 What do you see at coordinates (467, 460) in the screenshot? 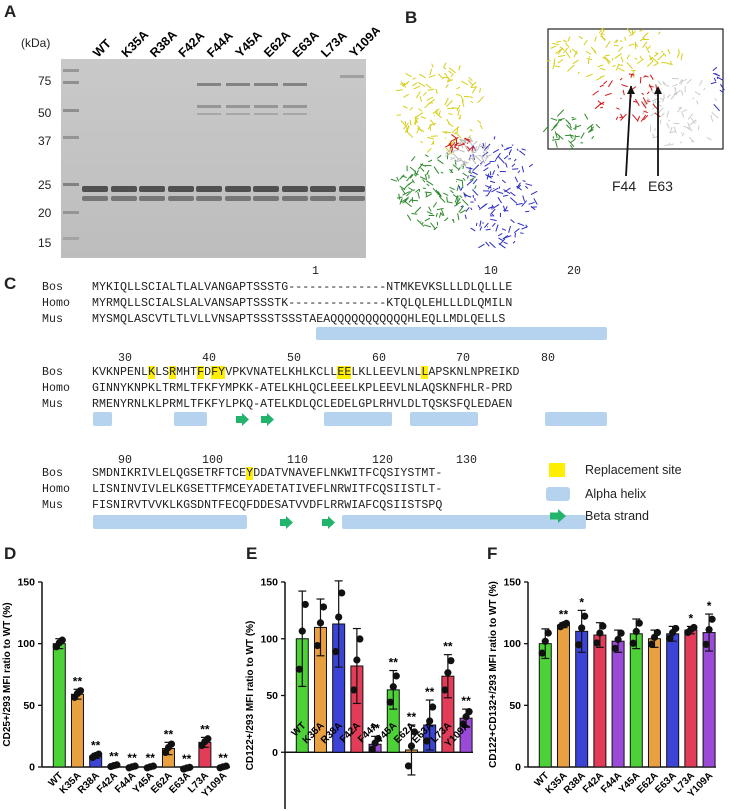
I see `residue-number: 130` at bounding box center [467, 460].